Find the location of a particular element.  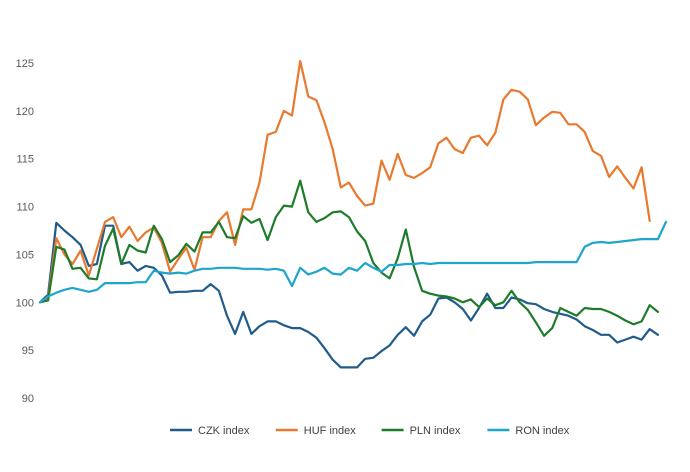

y-tick-label: 105 is located at coordinates (25, 255).